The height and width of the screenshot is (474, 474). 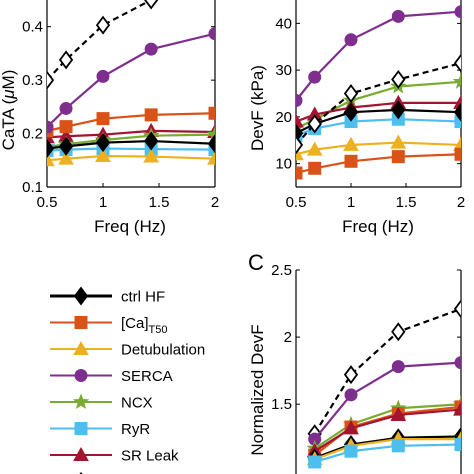 I want to click on legend-item-serca: SERCA, so click(x=111, y=376).